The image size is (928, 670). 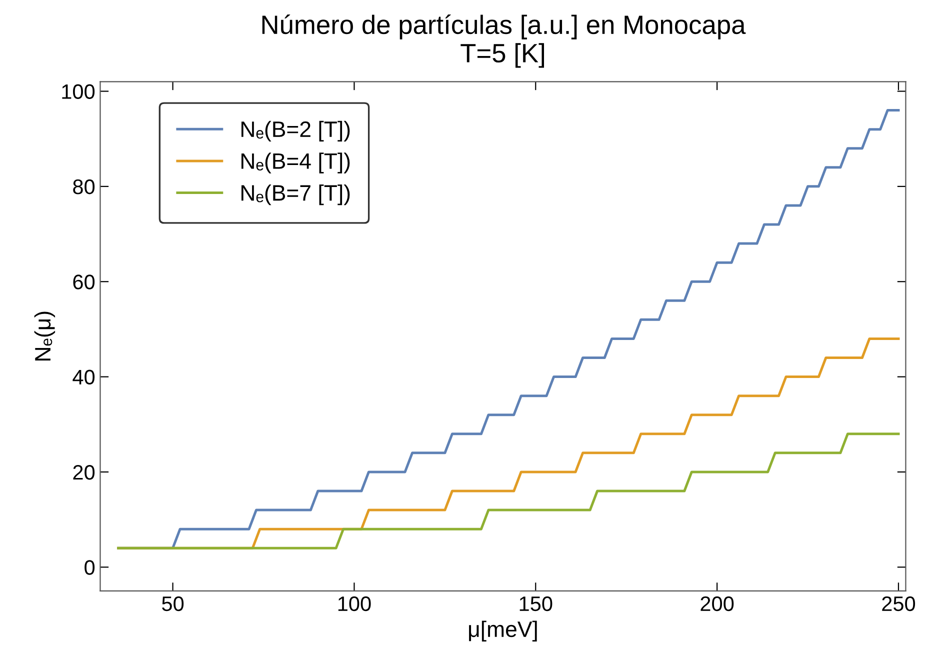 I want to click on x-axis-title: μ[meV], so click(x=503, y=631).